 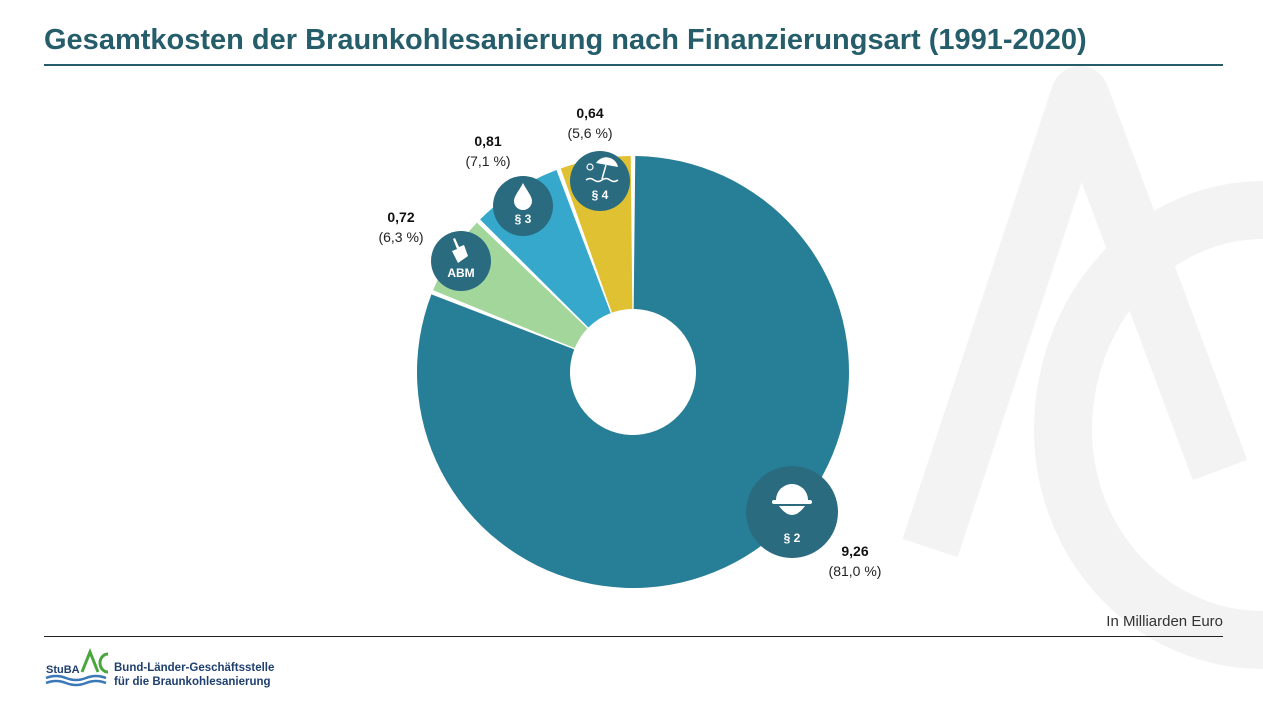 I want to click on data-label-percent: (6,3 %), so click(x=400, y=237).